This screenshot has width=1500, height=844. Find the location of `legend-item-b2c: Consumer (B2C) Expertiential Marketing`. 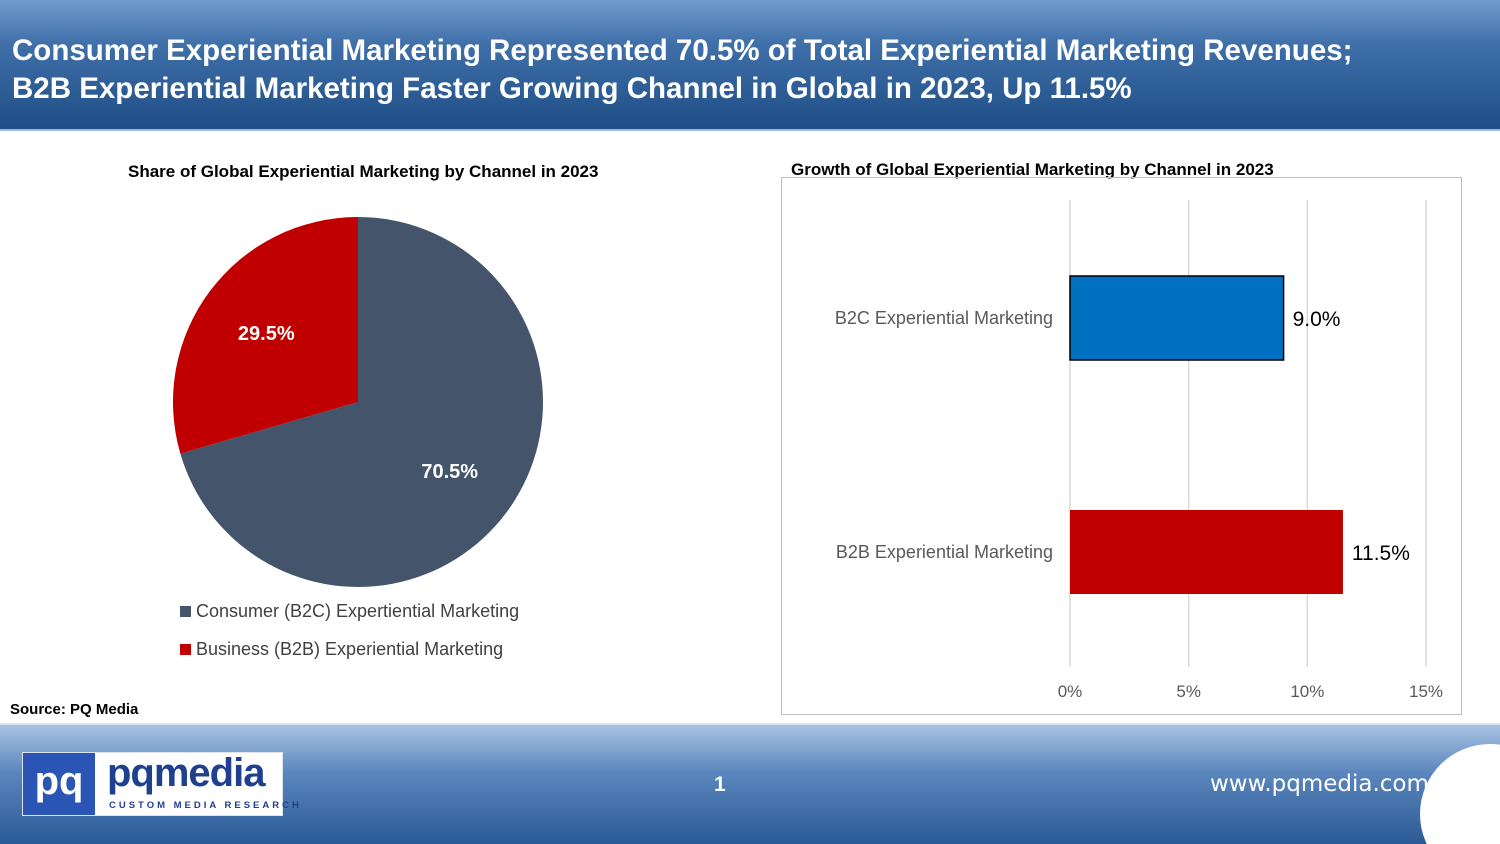

legend-item-b2c: Consumer (B2C) Expertiential Marketing is located at coordinates (349, 611).